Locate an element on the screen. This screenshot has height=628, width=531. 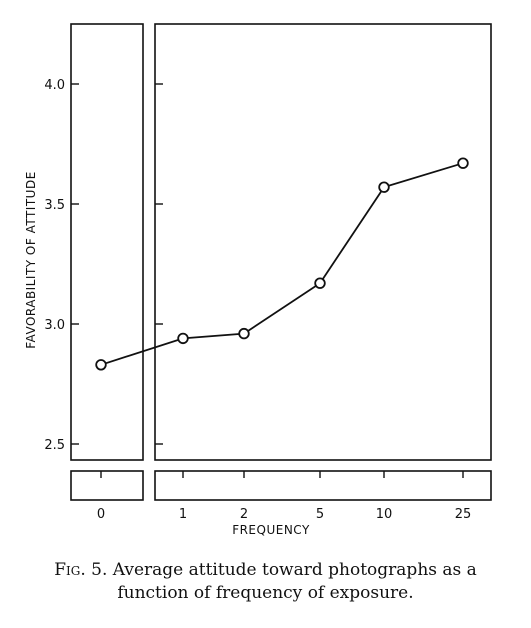
x-axis-ticks: 0 1 2 5 10 25 is located at coordinates (284, 496).